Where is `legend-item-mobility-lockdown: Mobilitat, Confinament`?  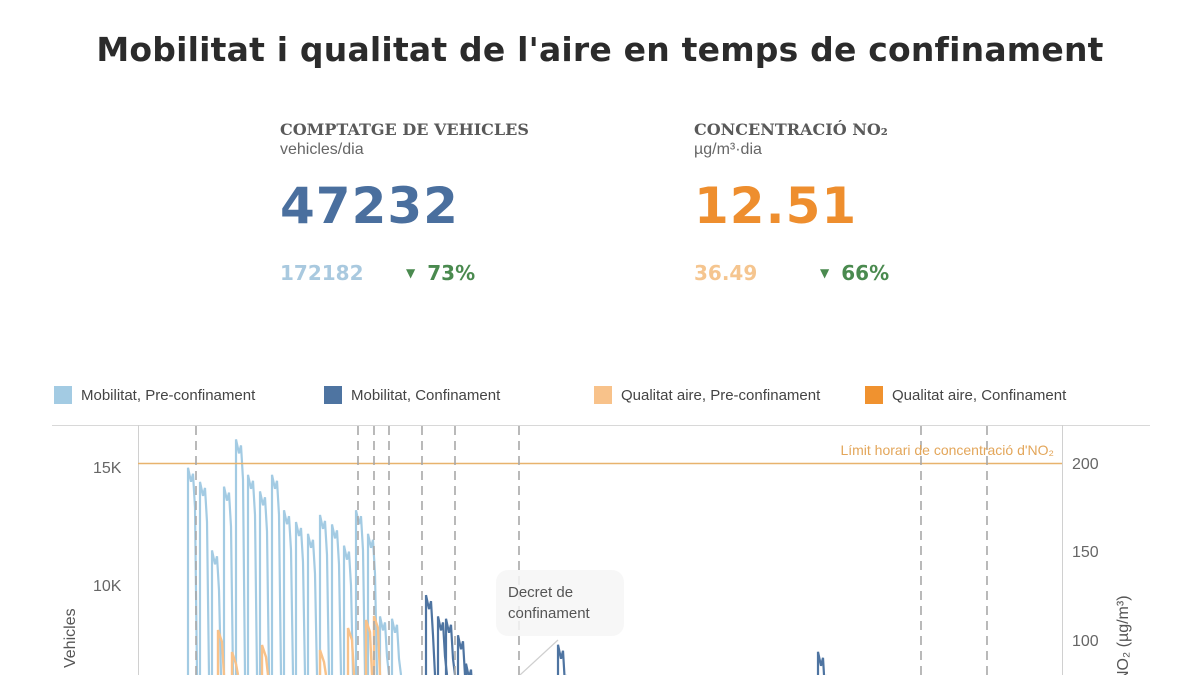
legend-item-mobility-lockdown: Mobilitat, Confinament is located at coordinates (412, 395).